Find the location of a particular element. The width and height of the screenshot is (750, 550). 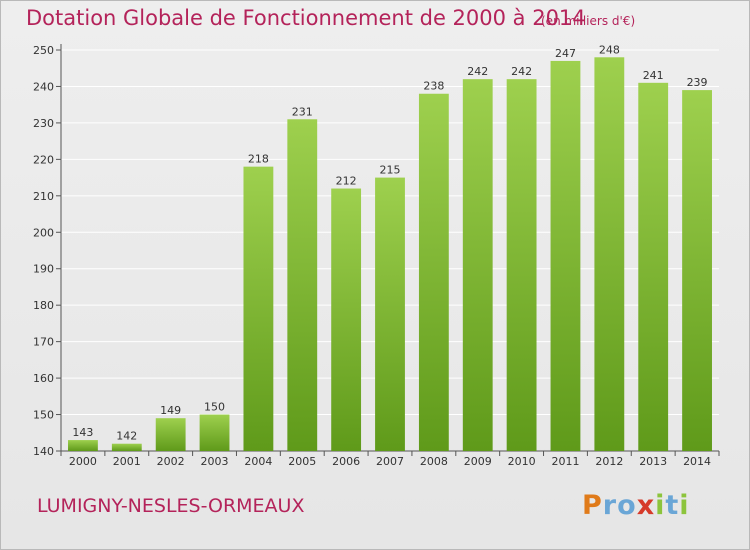

y-tick-label: 210 is located at coordinates (43, 196).